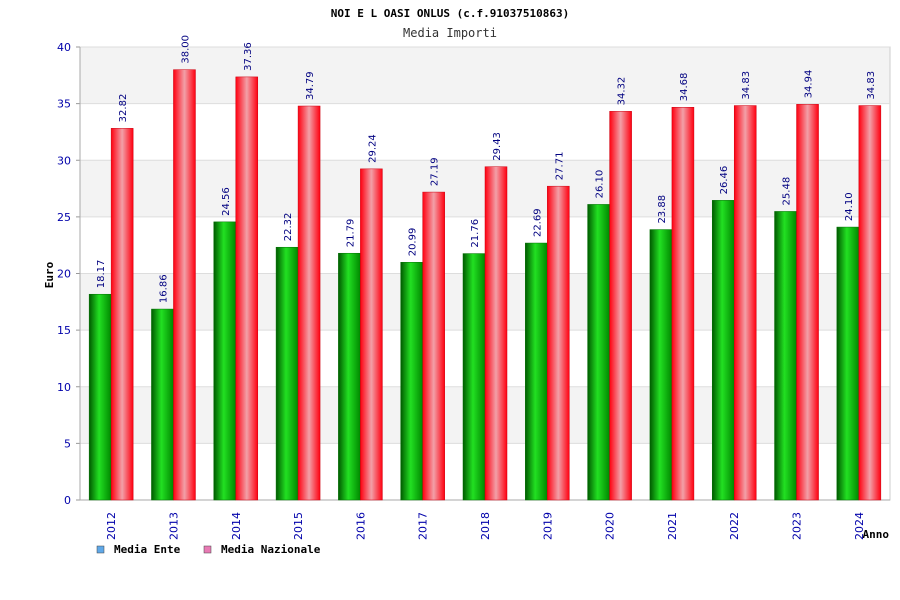 The width and height of the screenshot is (900, 600). What do you see at coordinates (147, 549) in the screenshot?
I see `legend-label-media-ente: Media Ente` at bounding box center [147, 549].